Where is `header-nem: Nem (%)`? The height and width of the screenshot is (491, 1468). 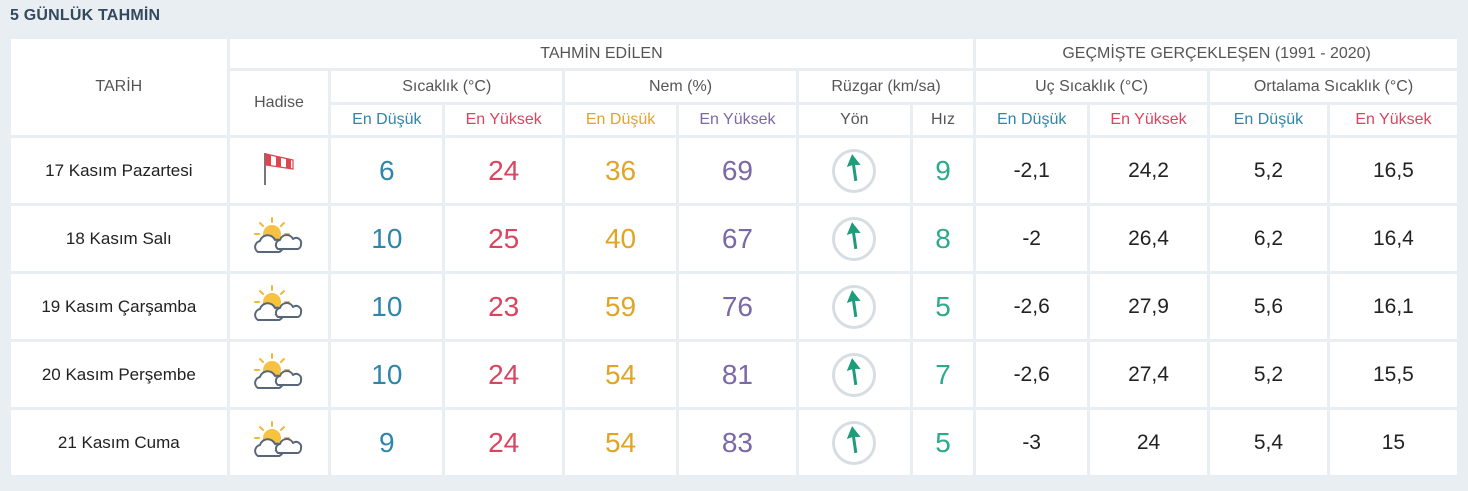
header-nem: Nem (%) is located at coordinates (680, 86).